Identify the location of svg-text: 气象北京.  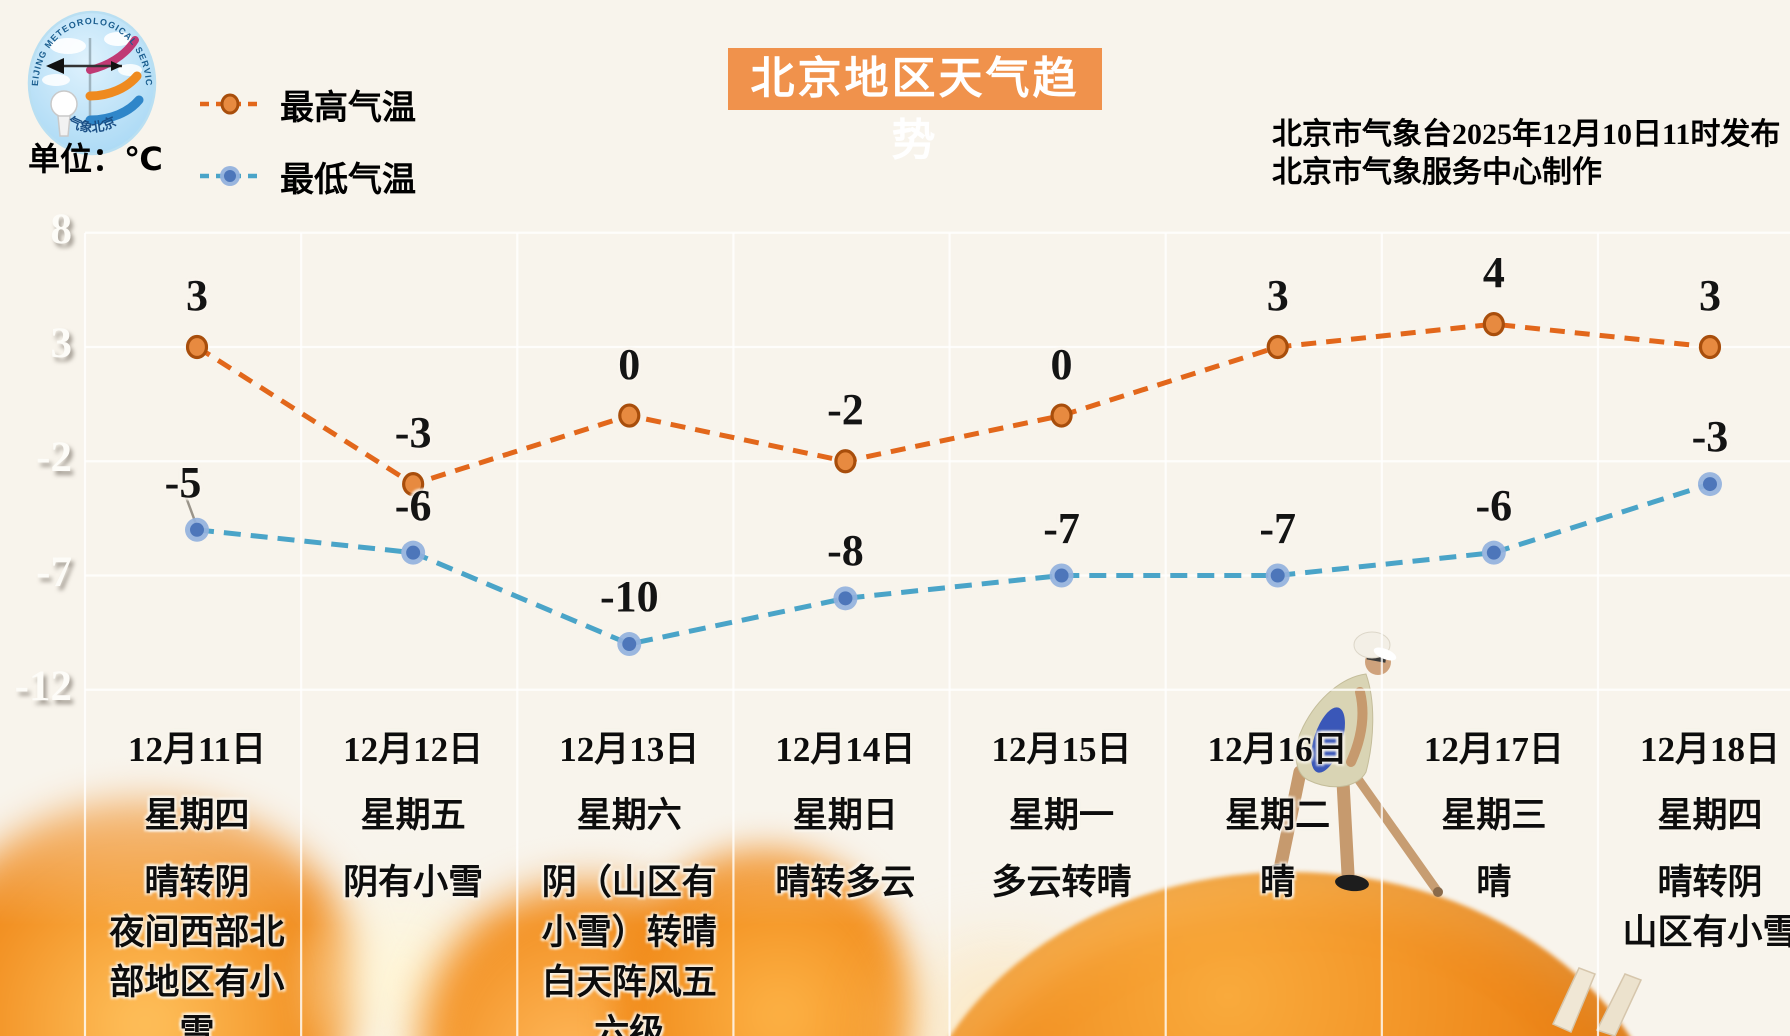
(92, 124).